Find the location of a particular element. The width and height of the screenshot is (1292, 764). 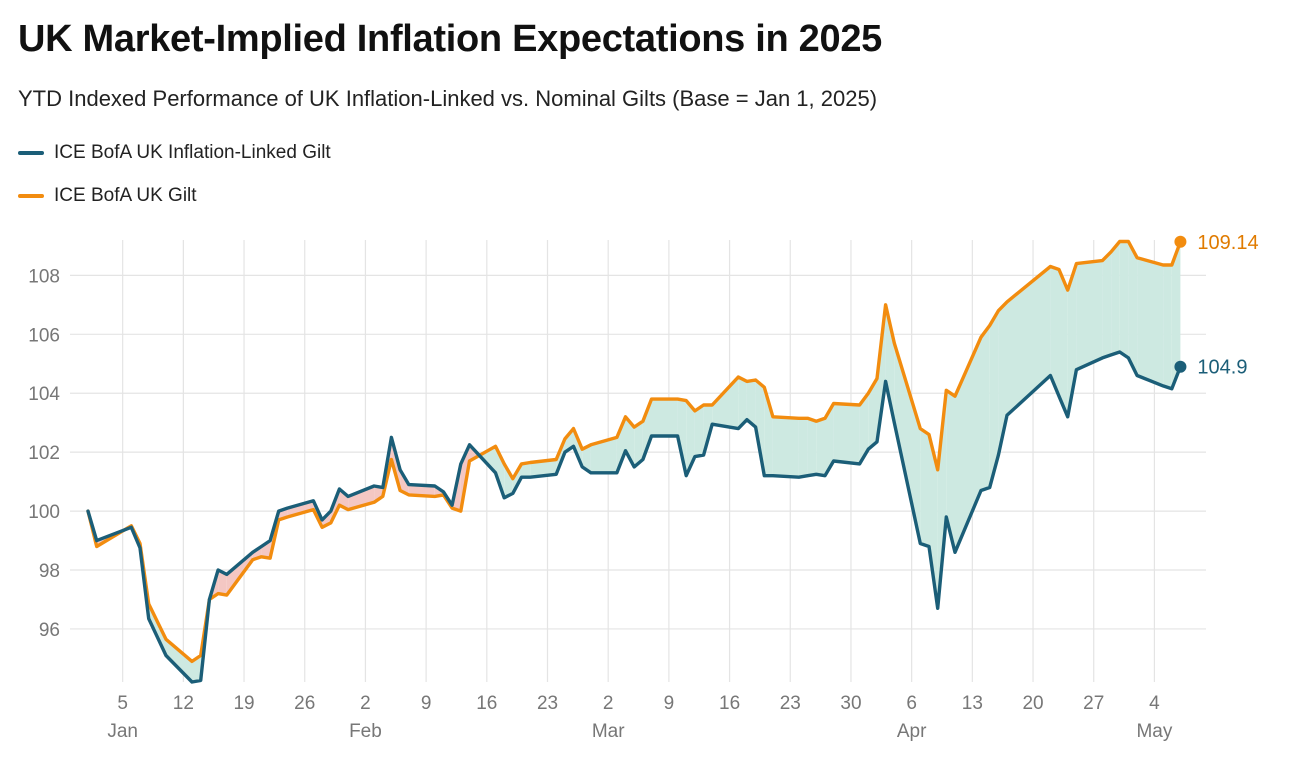

legend-label-linker: ICE BofA UK Inflation-Linked Gilt is located at coordinates (192, 152).